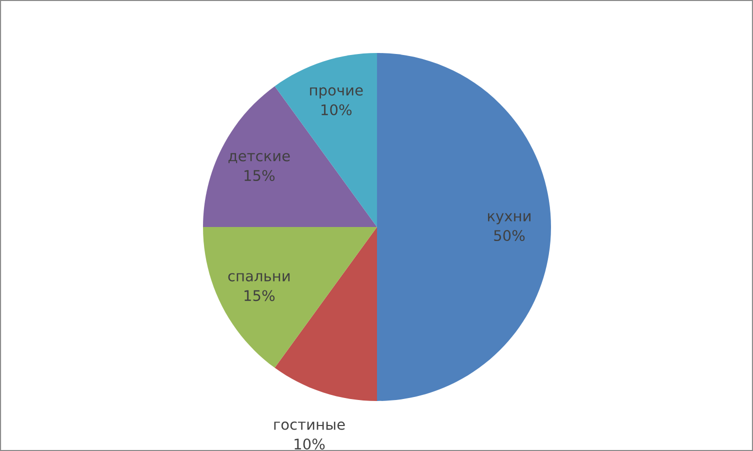 The height and width of the screenshot is (451, 753). Describe the element at coordinates (309, 426) in the screenshot. I see `slice-label: гостиные` at that location.